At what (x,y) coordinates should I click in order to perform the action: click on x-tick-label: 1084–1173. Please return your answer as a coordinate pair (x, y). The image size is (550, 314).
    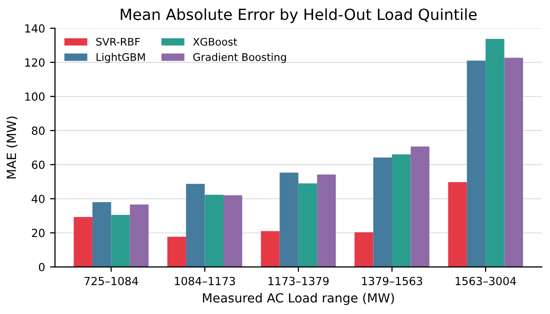
    Looking at the image, I should click on (204, 281).